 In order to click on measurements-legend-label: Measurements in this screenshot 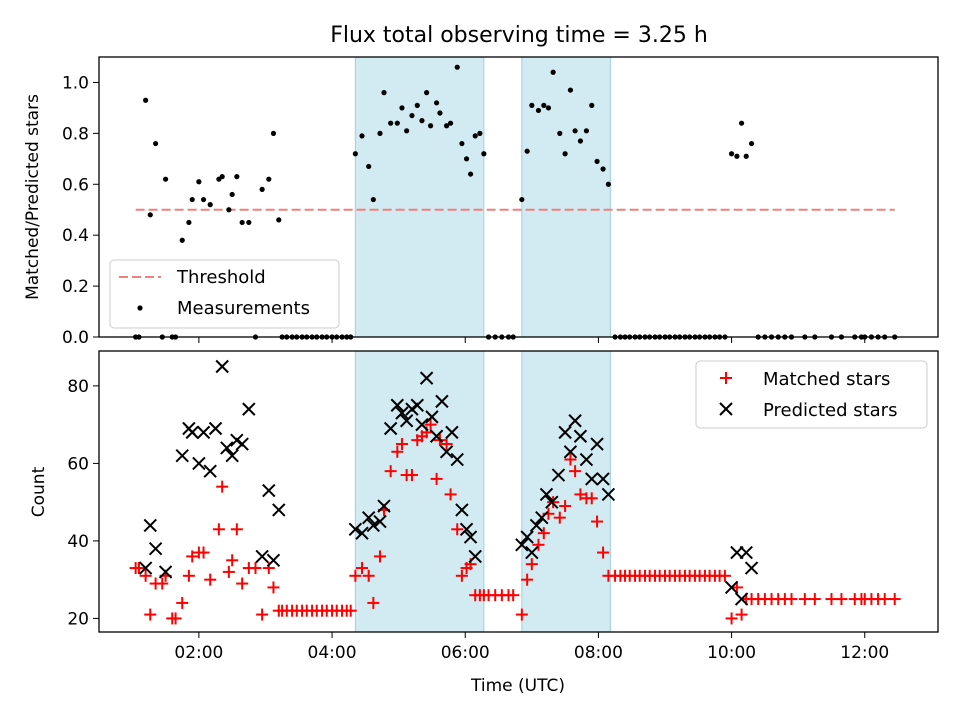, I will do `click(243, 308)`.